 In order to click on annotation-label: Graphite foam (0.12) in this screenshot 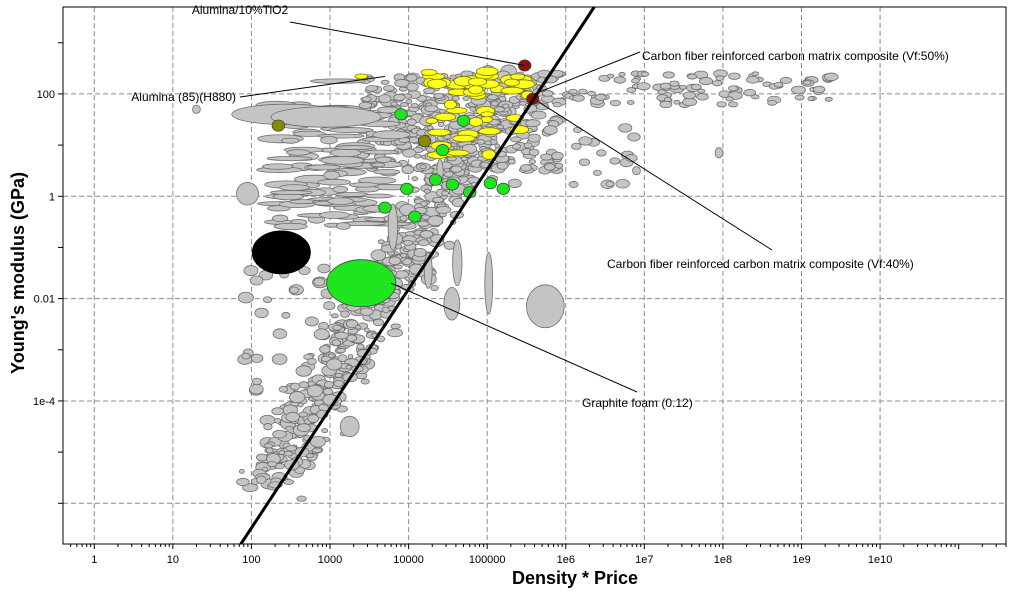, I will do `click(637, 403)`.